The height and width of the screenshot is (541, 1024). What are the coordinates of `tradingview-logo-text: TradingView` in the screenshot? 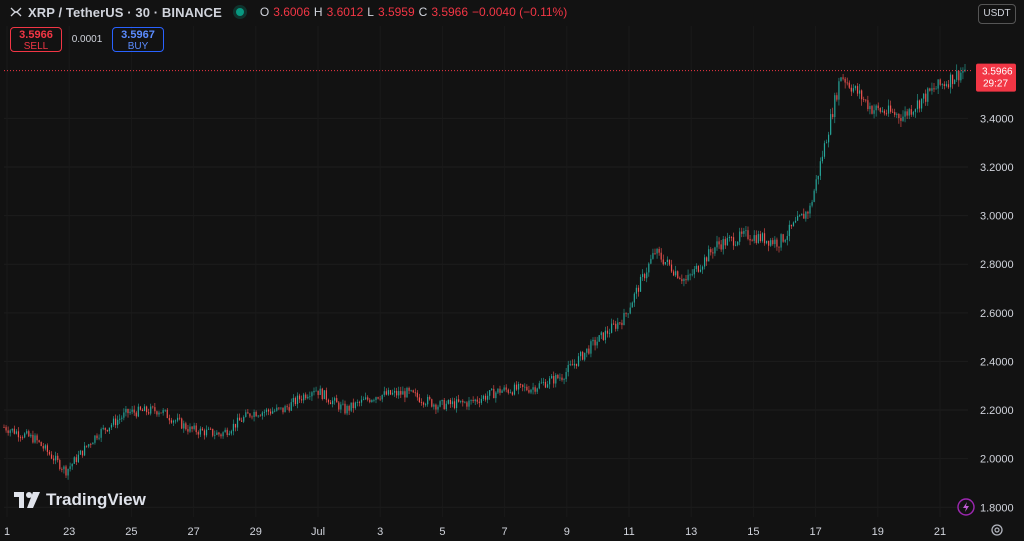 It's located at (96, 499).